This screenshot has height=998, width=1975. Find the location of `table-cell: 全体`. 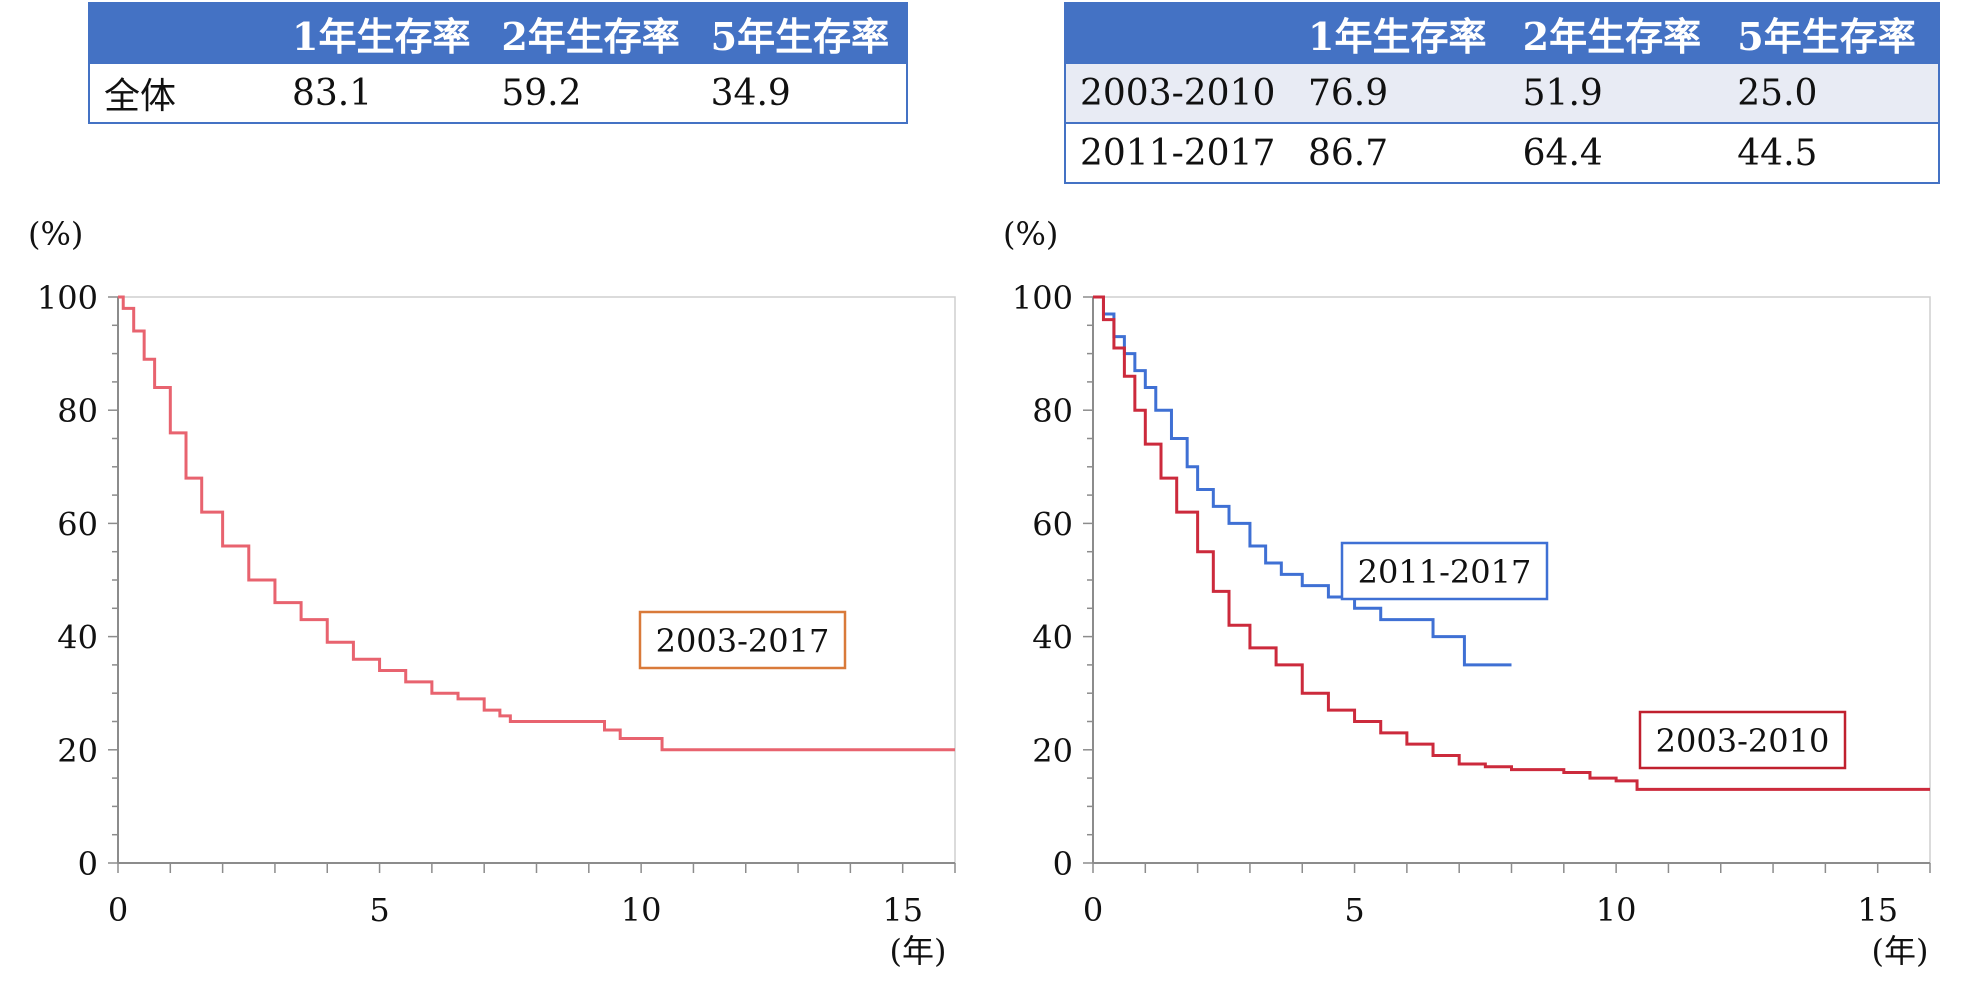

table-cell: 全体 is located at coordinates (183, 92).